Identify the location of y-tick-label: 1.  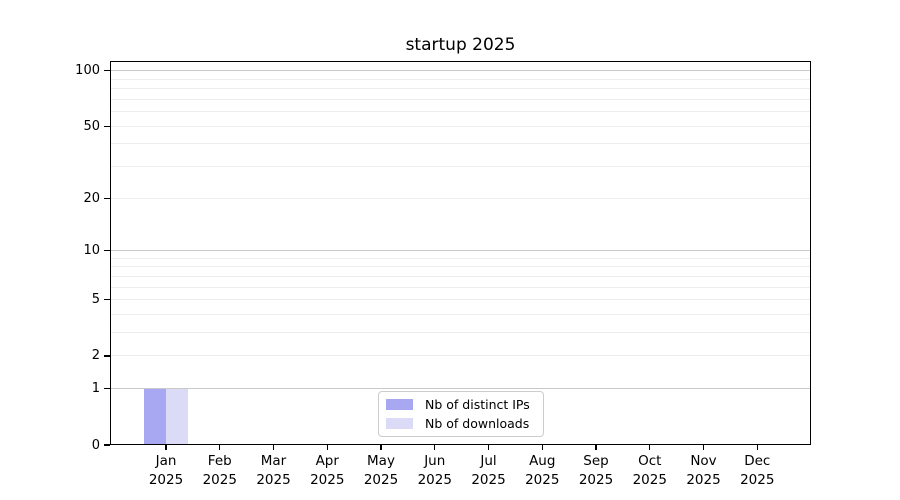
(95, 389).